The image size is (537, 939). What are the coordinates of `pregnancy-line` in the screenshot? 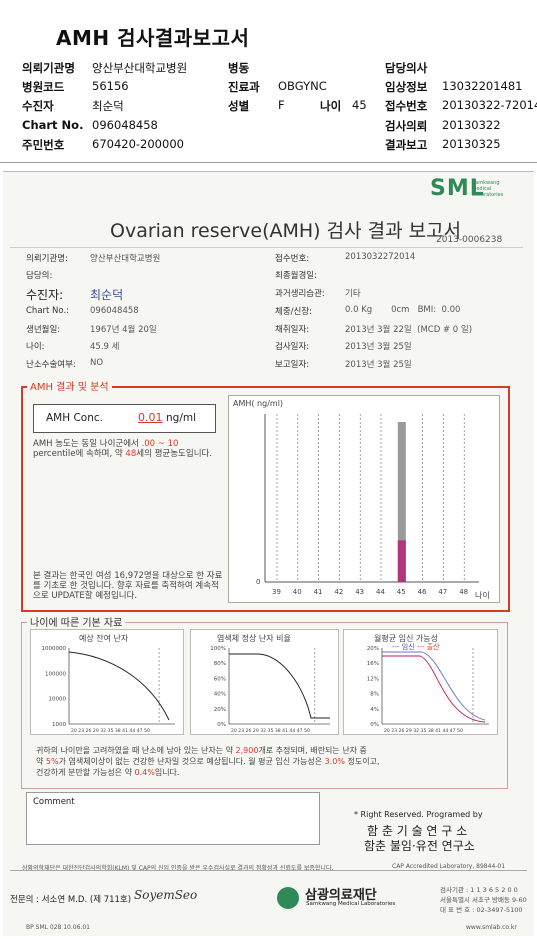 It's located at (434, 686).